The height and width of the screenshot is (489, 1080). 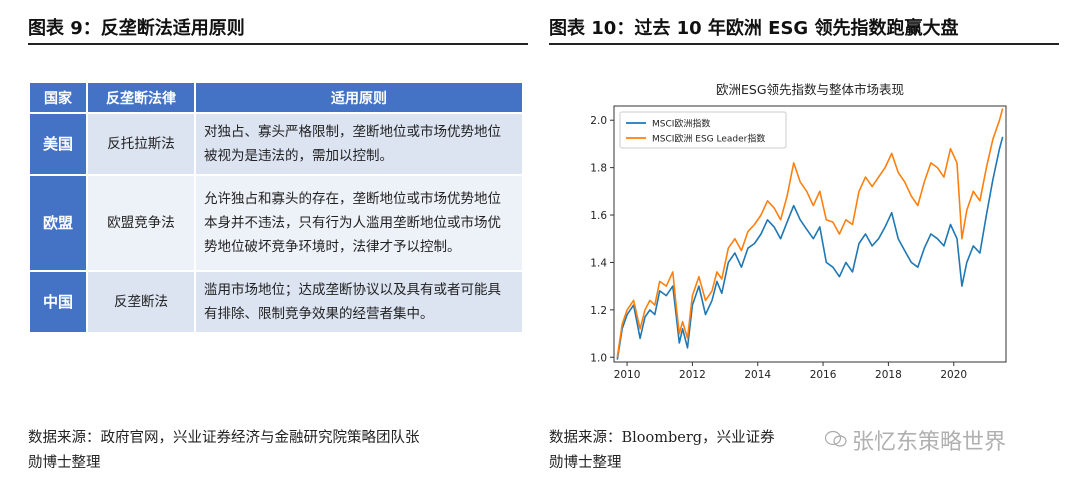 I want to click on y-tick-label: 2.0, so click(x=598, y=121).